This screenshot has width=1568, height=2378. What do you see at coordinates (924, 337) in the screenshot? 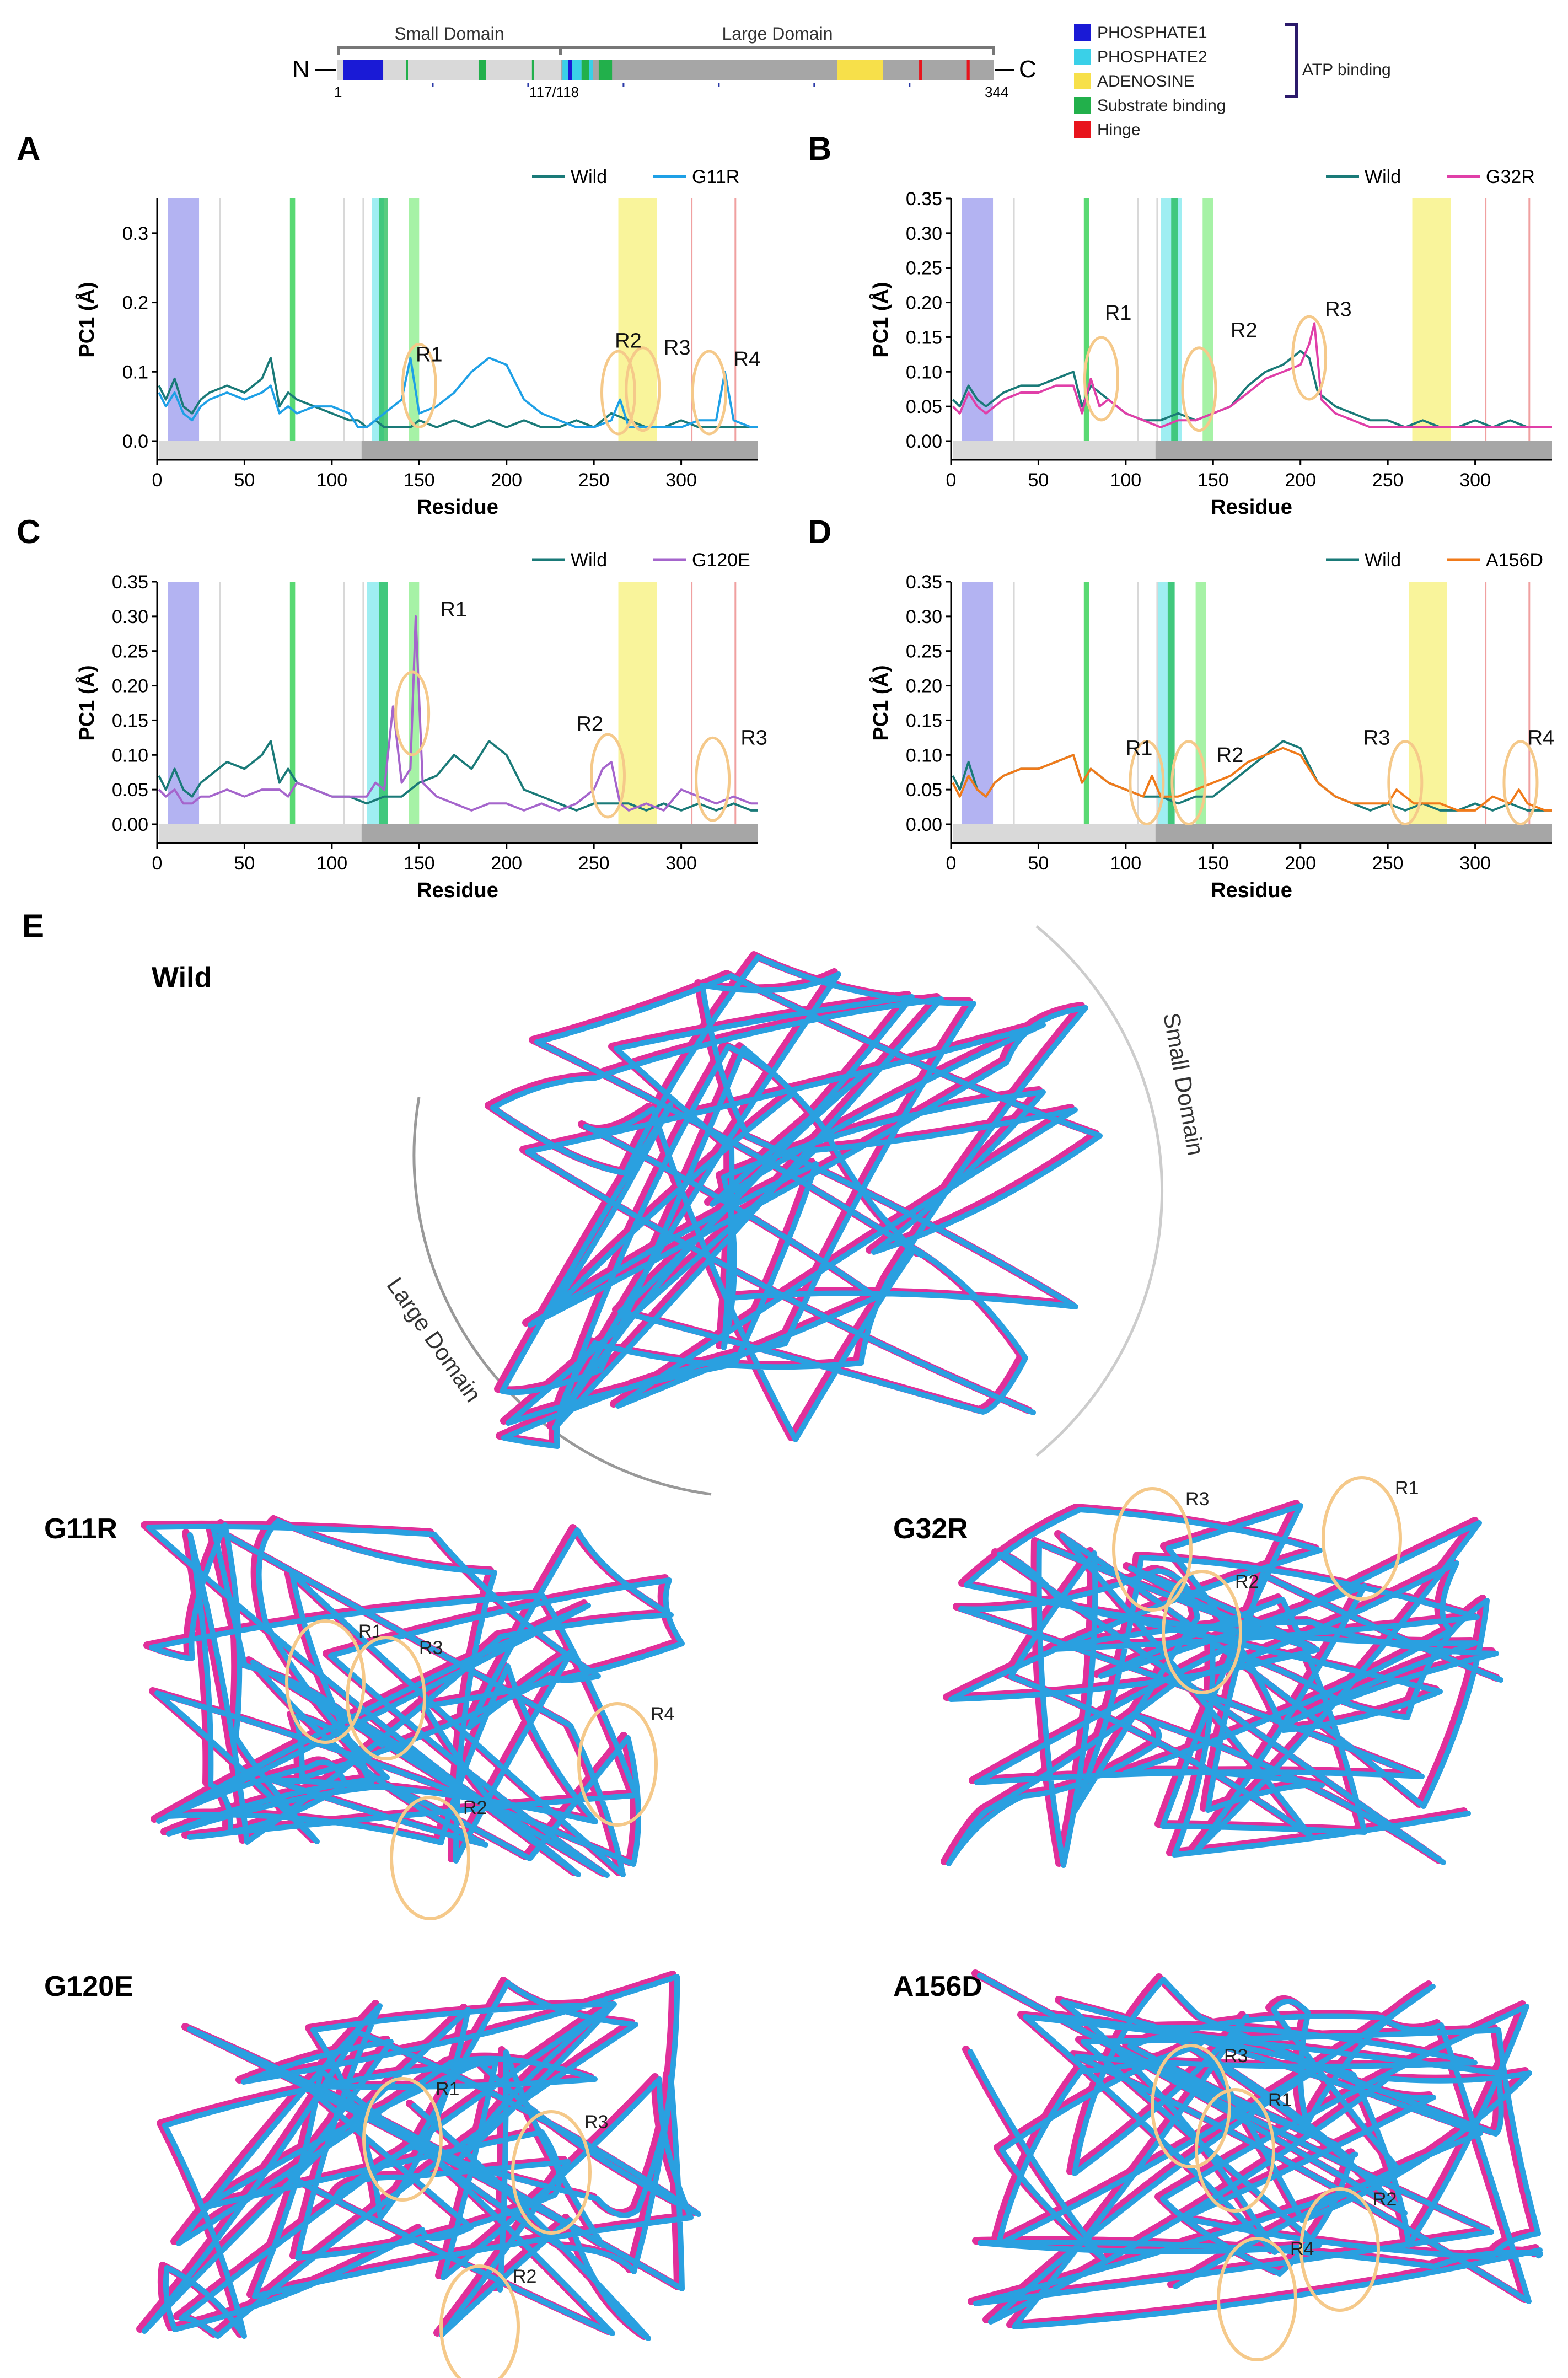
I see `y-tick-label: 0.15` at bounding box center [924, 337].